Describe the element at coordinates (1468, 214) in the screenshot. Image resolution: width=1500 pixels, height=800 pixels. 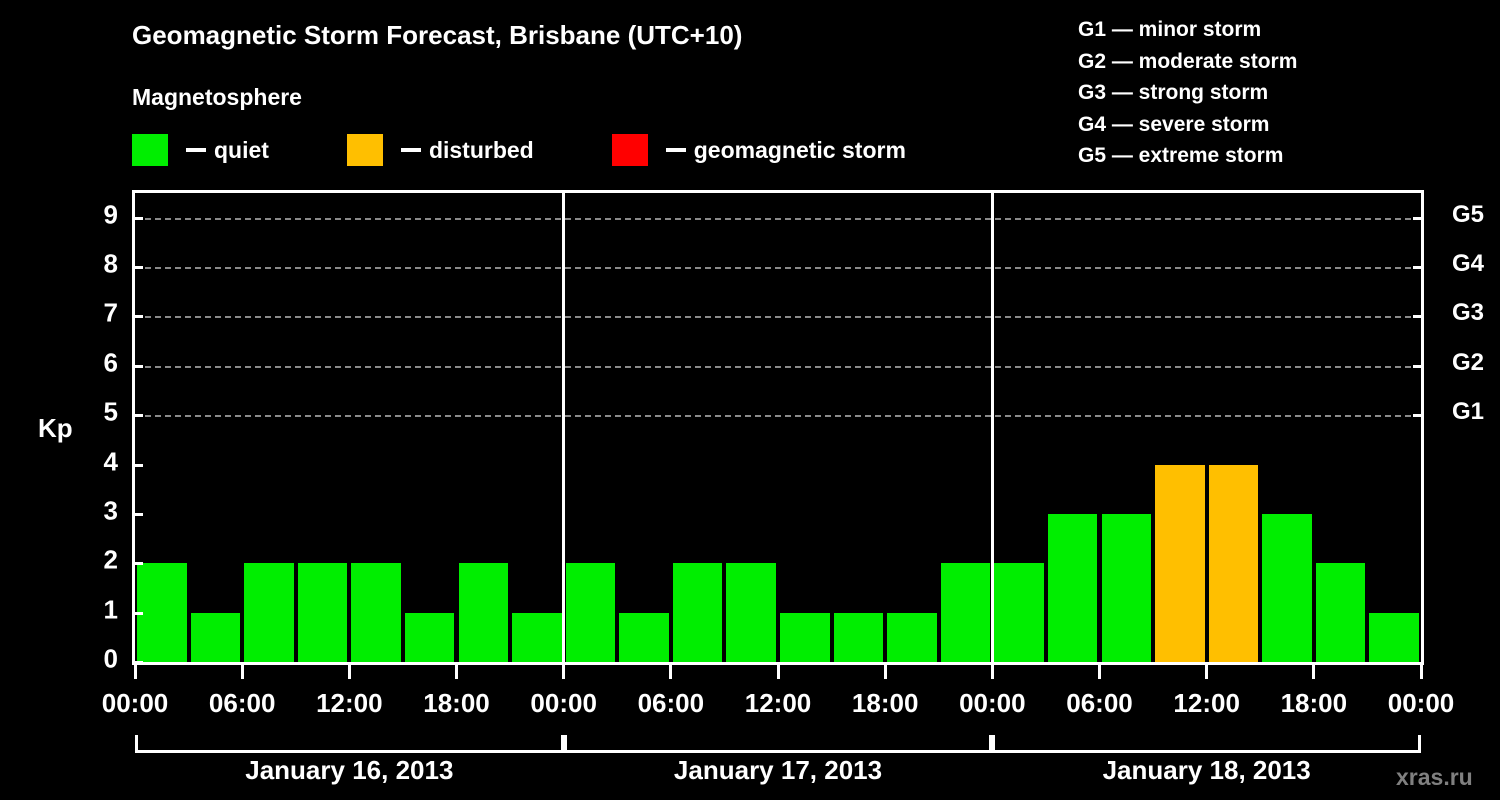
I see `g-axis-label-G5: G5` at that location.